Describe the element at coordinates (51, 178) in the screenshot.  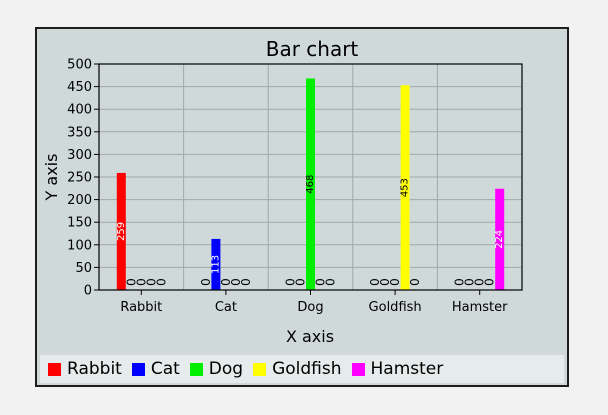
I see `y-axis-label: Y axis` at that location.